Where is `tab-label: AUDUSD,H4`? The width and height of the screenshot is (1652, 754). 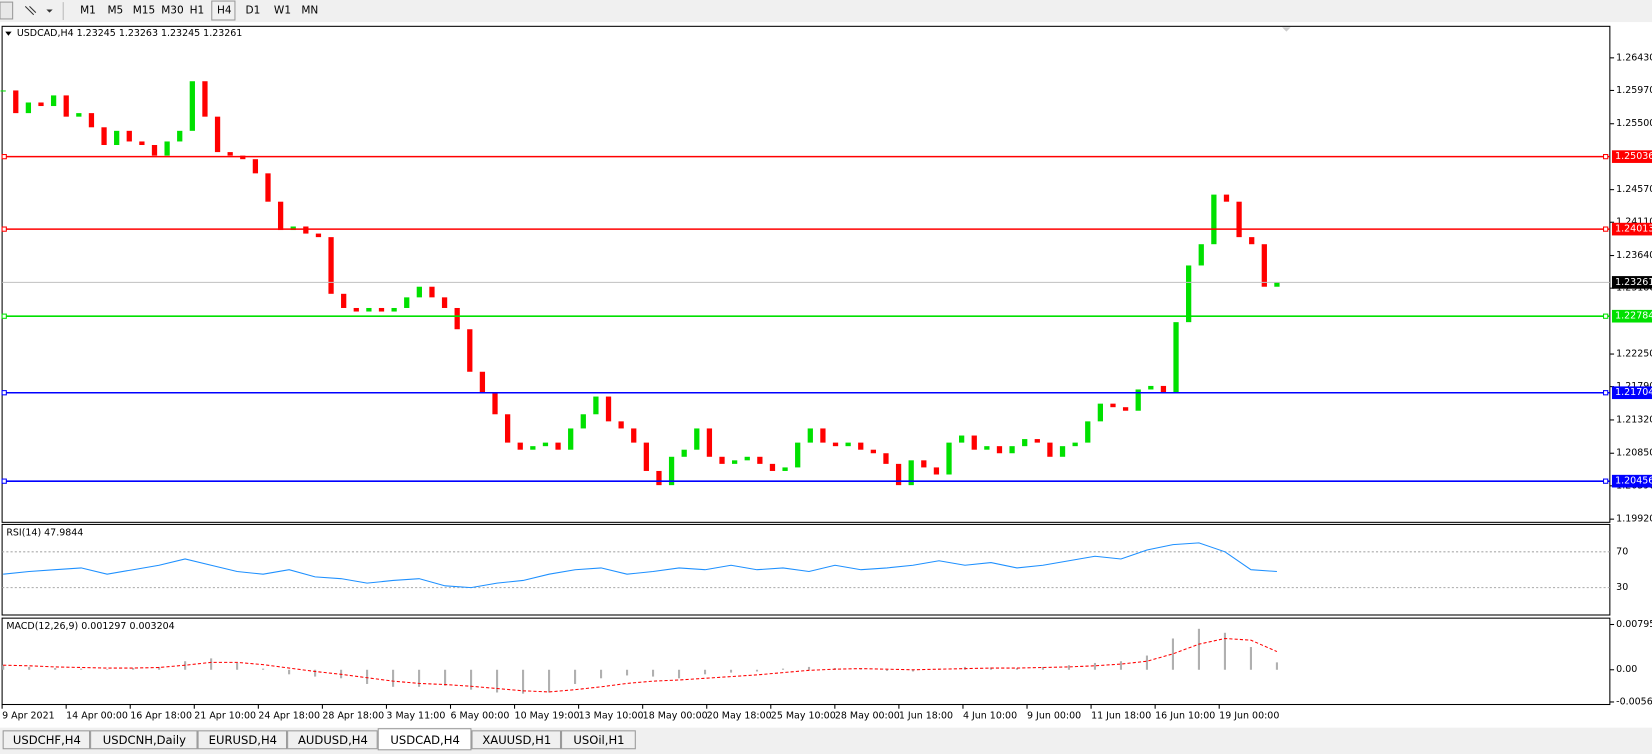
tab-label: AUDUSD,H4 is located at coordinates (333, 740).